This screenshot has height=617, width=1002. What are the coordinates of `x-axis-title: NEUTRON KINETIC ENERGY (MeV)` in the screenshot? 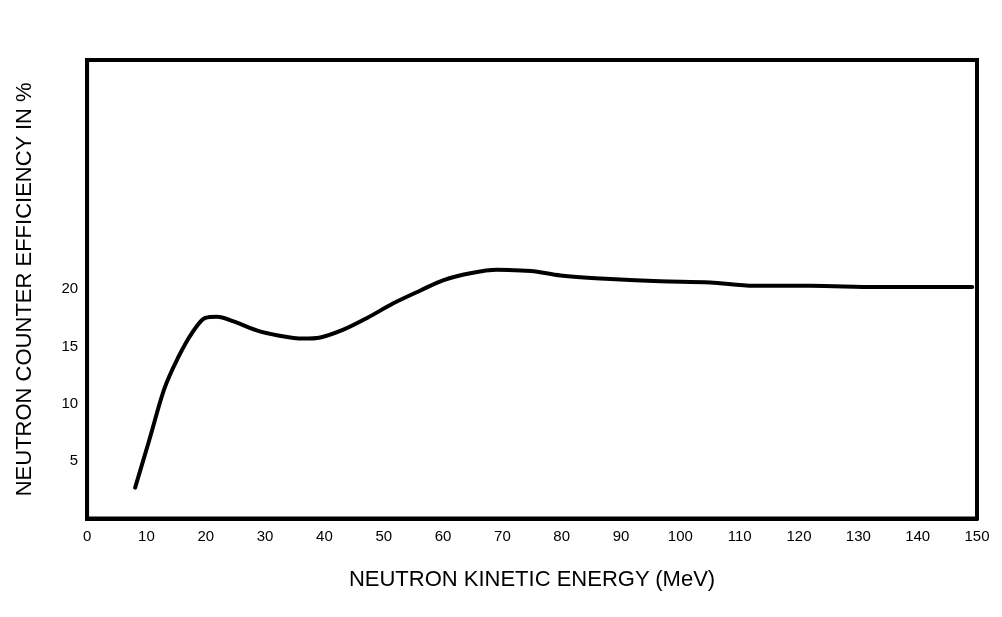 It's located at (532, 578).